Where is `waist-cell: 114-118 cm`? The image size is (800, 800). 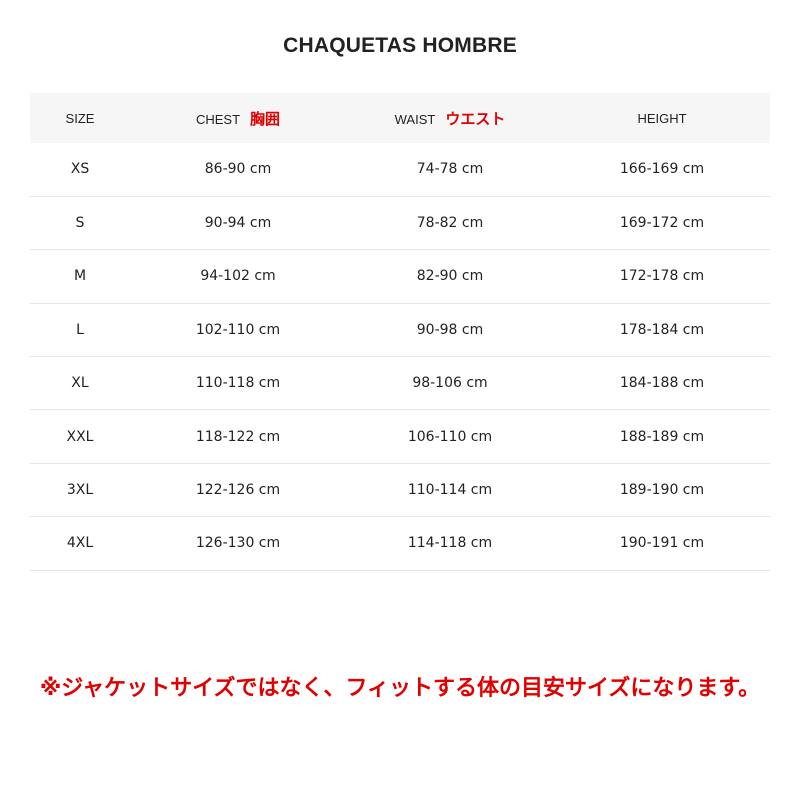
waist-cell: 114-118 cm is located at coordinates (450, 543).